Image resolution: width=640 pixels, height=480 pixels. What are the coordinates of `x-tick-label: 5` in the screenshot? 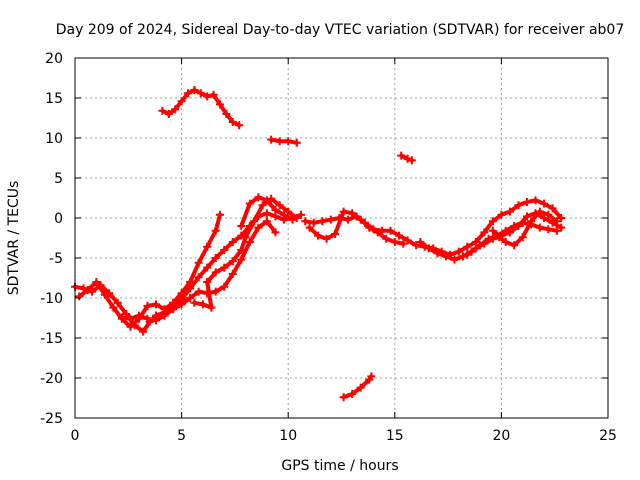 It's located at (181, 436).